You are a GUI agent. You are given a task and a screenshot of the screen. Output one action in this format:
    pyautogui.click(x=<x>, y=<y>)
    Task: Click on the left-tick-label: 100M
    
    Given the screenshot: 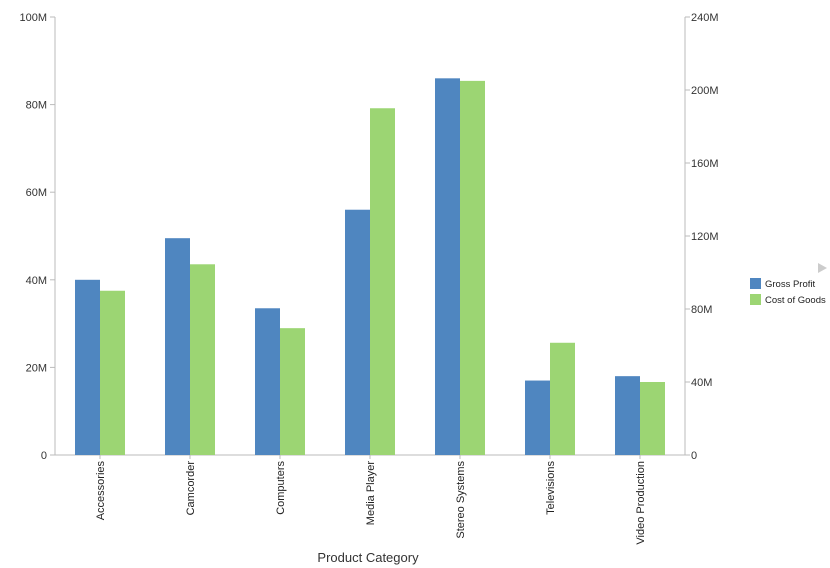 What is the action you would take?
    pyautogui.click(x=33, y=18)
    